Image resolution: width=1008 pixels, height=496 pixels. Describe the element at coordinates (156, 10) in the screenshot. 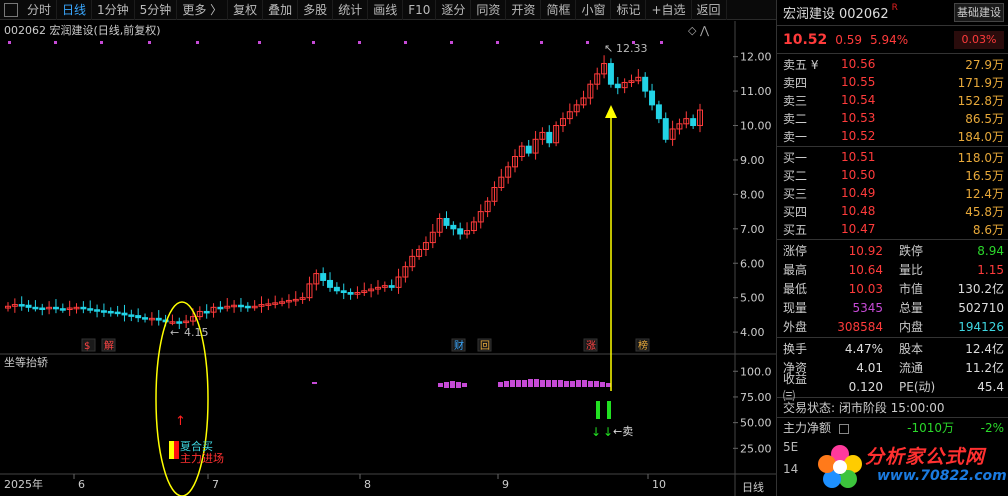

I see `toolbar-item-3: 5分钟` at that location.